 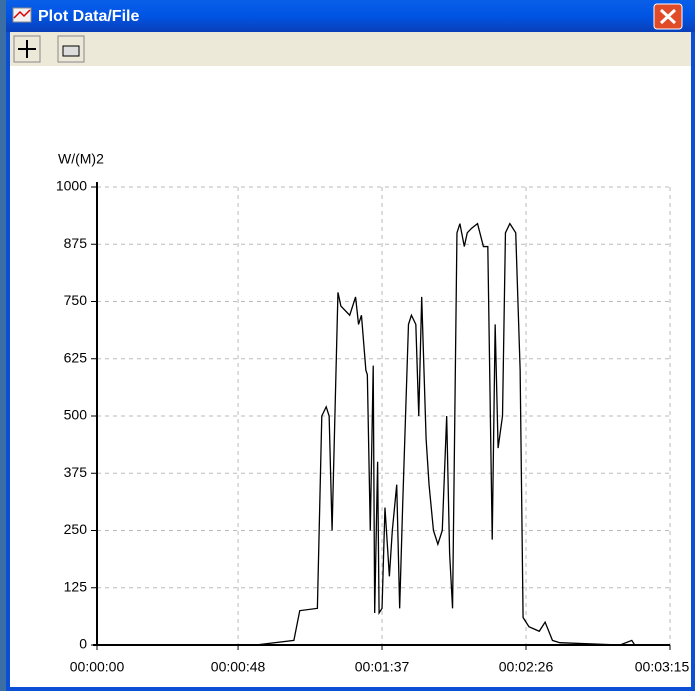 What do you see at coordinates (97, 667) in the screenshot?
I see `x-tick-label: 00:00:00` at bounding box center [97, 667].